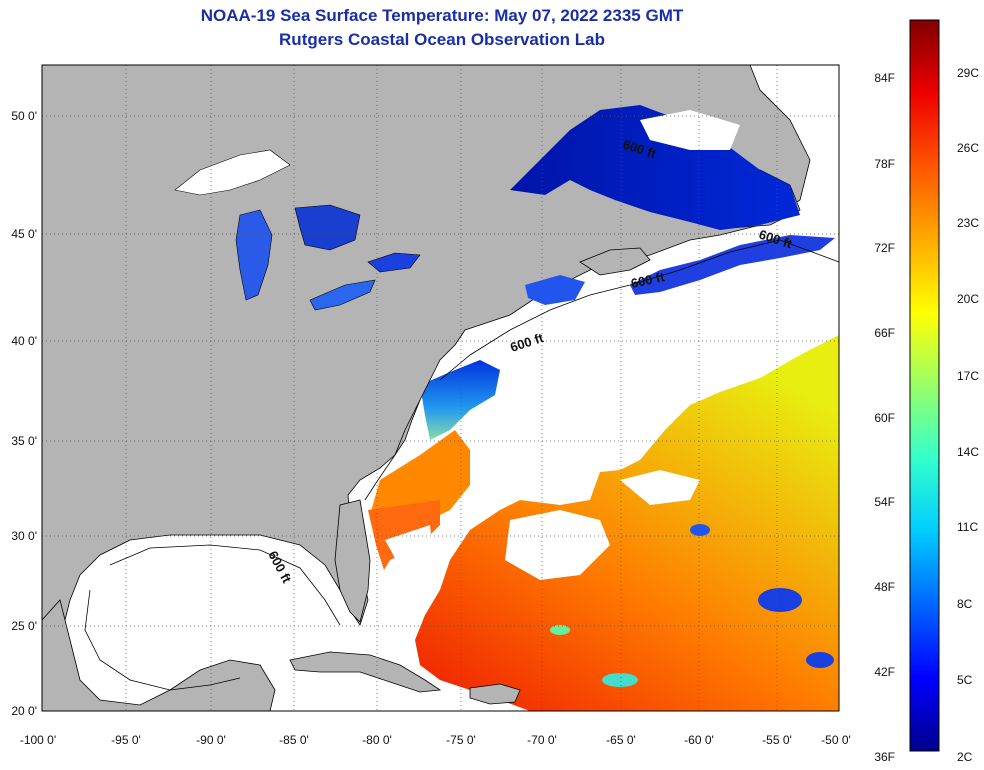  Describe the element at coordinates (968, 223) in the screenshot. I see `colorbar-c-label: 23C` at that location.